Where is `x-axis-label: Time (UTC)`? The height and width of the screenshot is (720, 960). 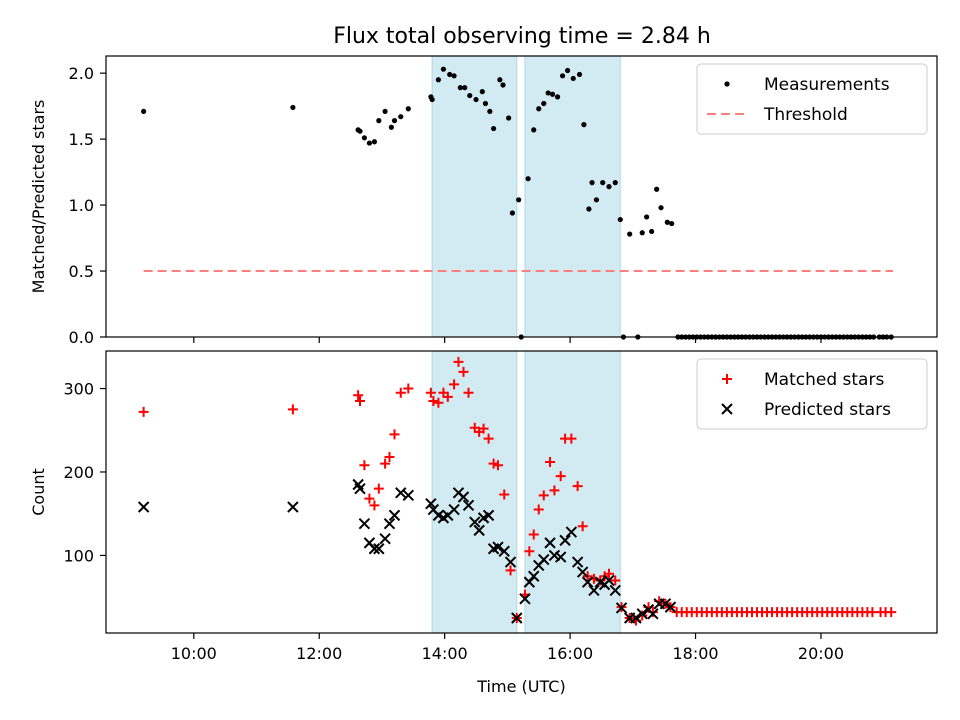 x-axis-label: Time (UTC) is located at coordinates (520, 686).